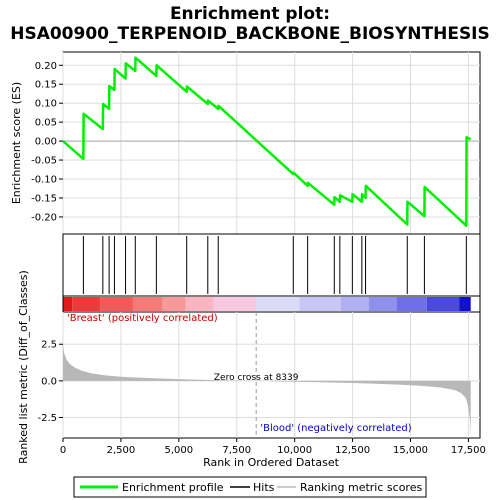  Describe the element at coordinates (23, 367) in the screenshot. I see `metric-y-axis-label-line-1: Ranked list metric (Diff_of_Classes)` at that location.